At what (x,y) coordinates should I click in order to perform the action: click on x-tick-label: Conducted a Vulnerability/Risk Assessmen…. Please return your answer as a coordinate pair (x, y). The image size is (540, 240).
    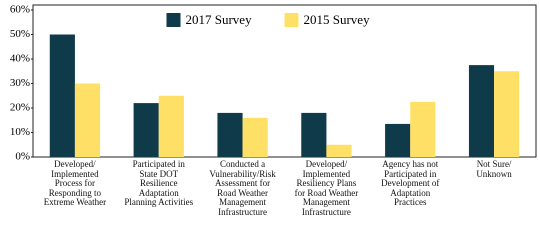
    Looking at the image, I should click on (242, 188).